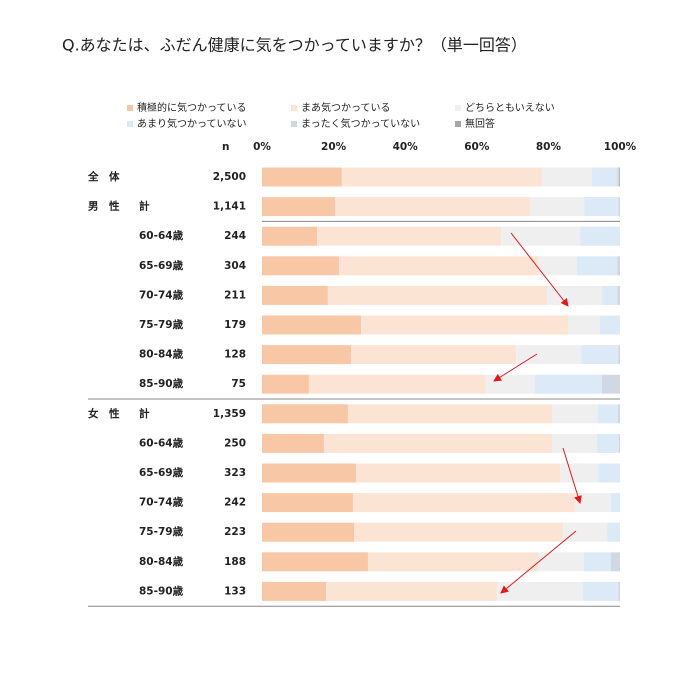  What do you see at coordinates (235, 295) in the screenshot?
I see `n-value: 211` at bounding box center [235, 295].